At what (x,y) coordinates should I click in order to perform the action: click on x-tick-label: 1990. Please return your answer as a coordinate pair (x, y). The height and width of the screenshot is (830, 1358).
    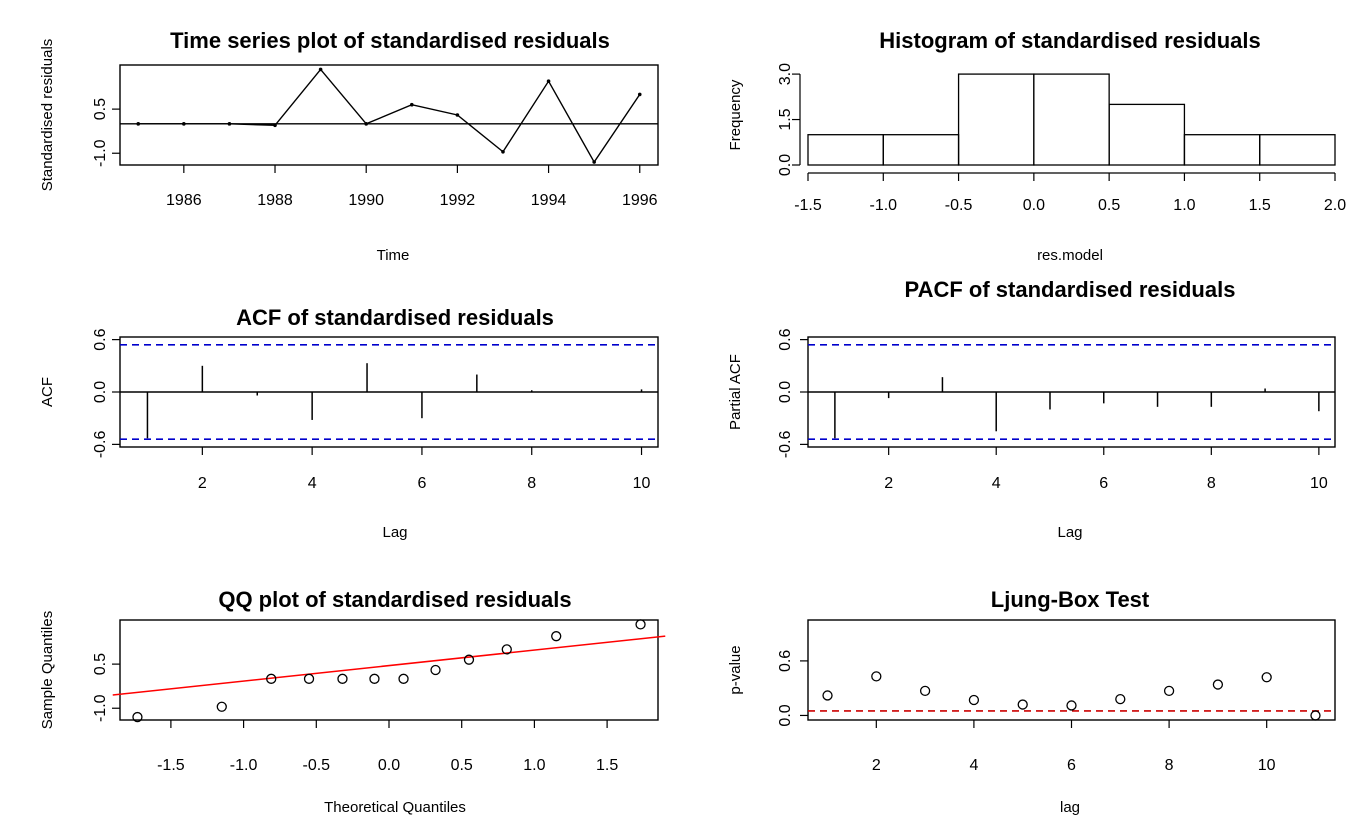
    Looking at the image, I should click on (366, 200).